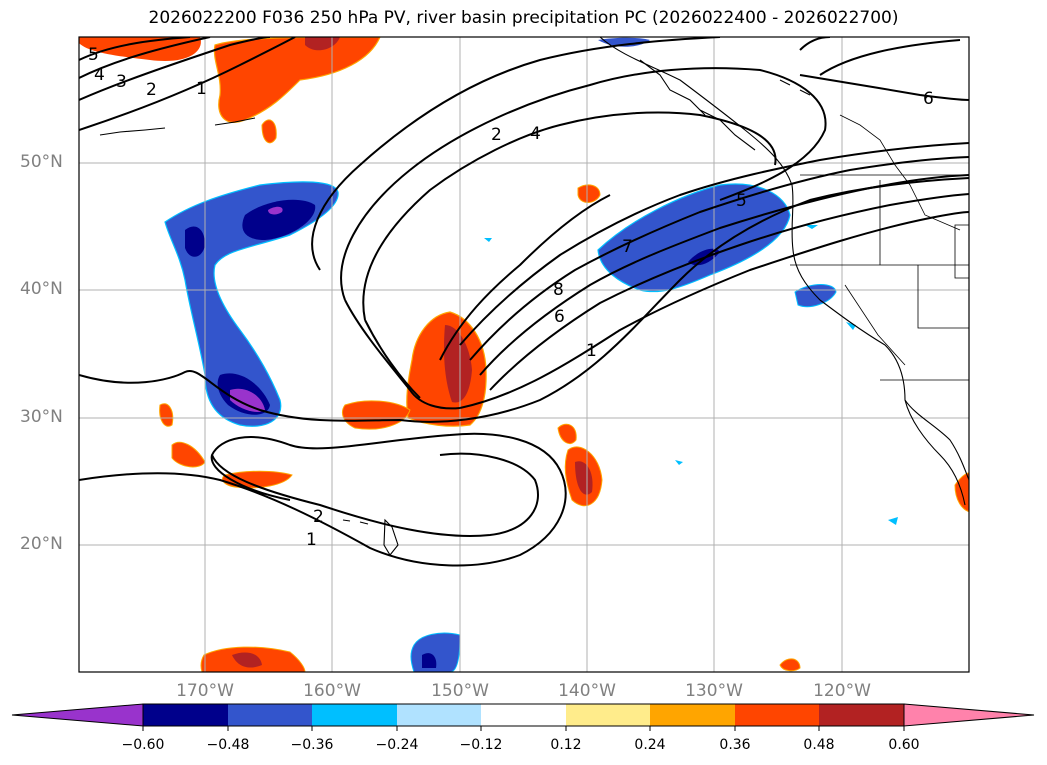 The width and height of the screenshot is (1047, 765). What do you see at coordinates (819, 745) in the screenshot?
I see `colorbar-tick-label: 0.48` at bounding box center [819, 745].